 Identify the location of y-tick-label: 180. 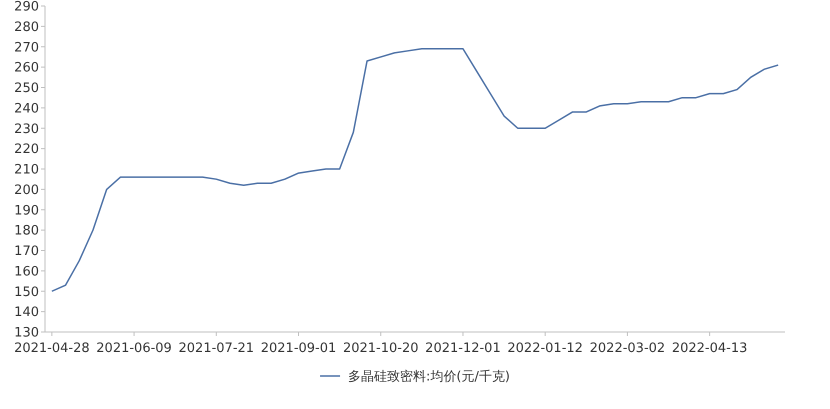
(26, 231).